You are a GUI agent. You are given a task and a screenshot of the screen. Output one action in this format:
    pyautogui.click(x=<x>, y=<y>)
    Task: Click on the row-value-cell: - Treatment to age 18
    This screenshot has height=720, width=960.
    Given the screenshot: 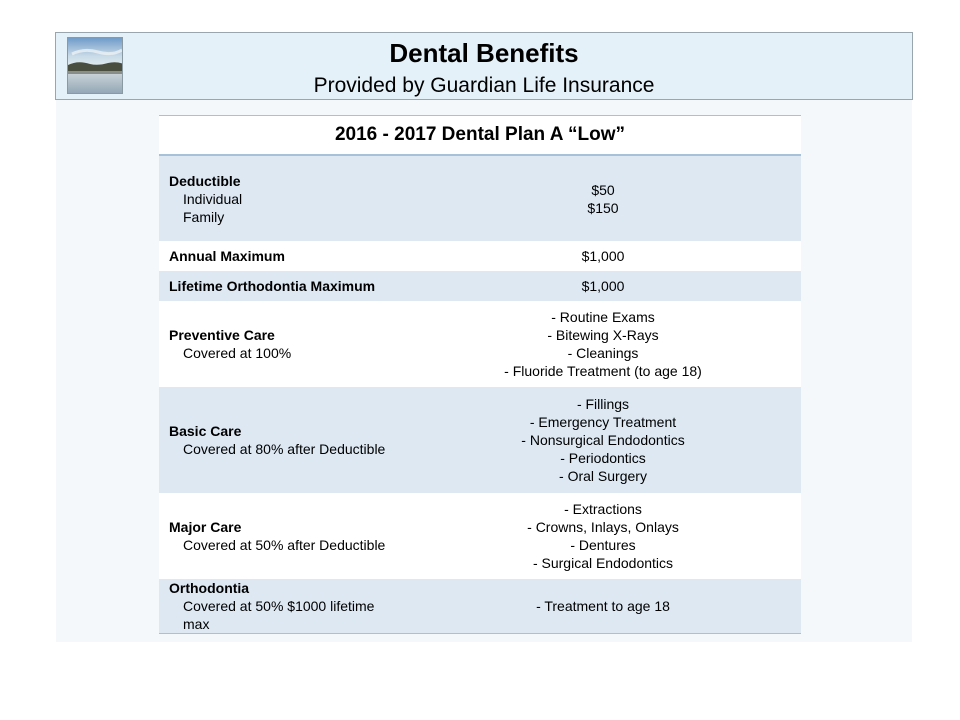 What is the action you would take?
    pyautogui.click(x=603, y=606)
    